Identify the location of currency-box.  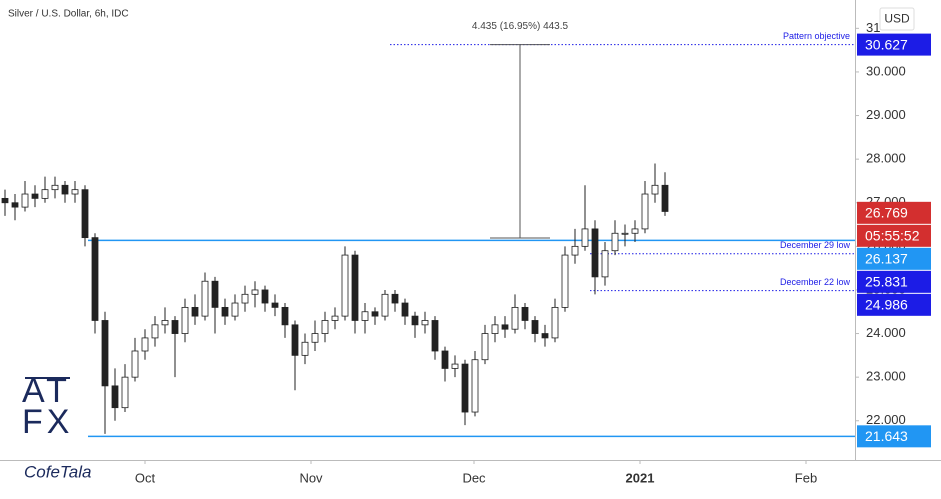
(897, 19).